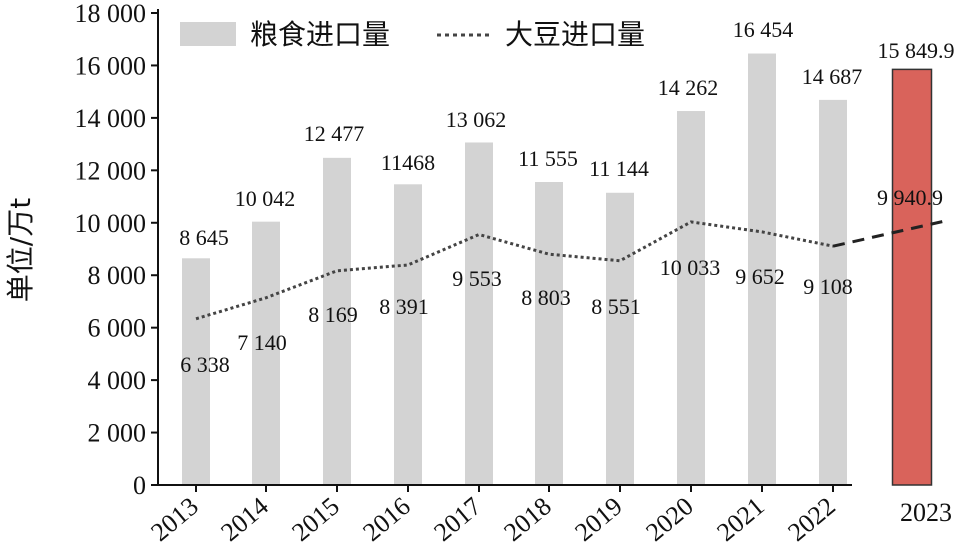 This screenshot has height=559, width=959. Describe the element at coordinates (548, 158) in the screenshot. I see `bar-value-label: 11 555` at that location.